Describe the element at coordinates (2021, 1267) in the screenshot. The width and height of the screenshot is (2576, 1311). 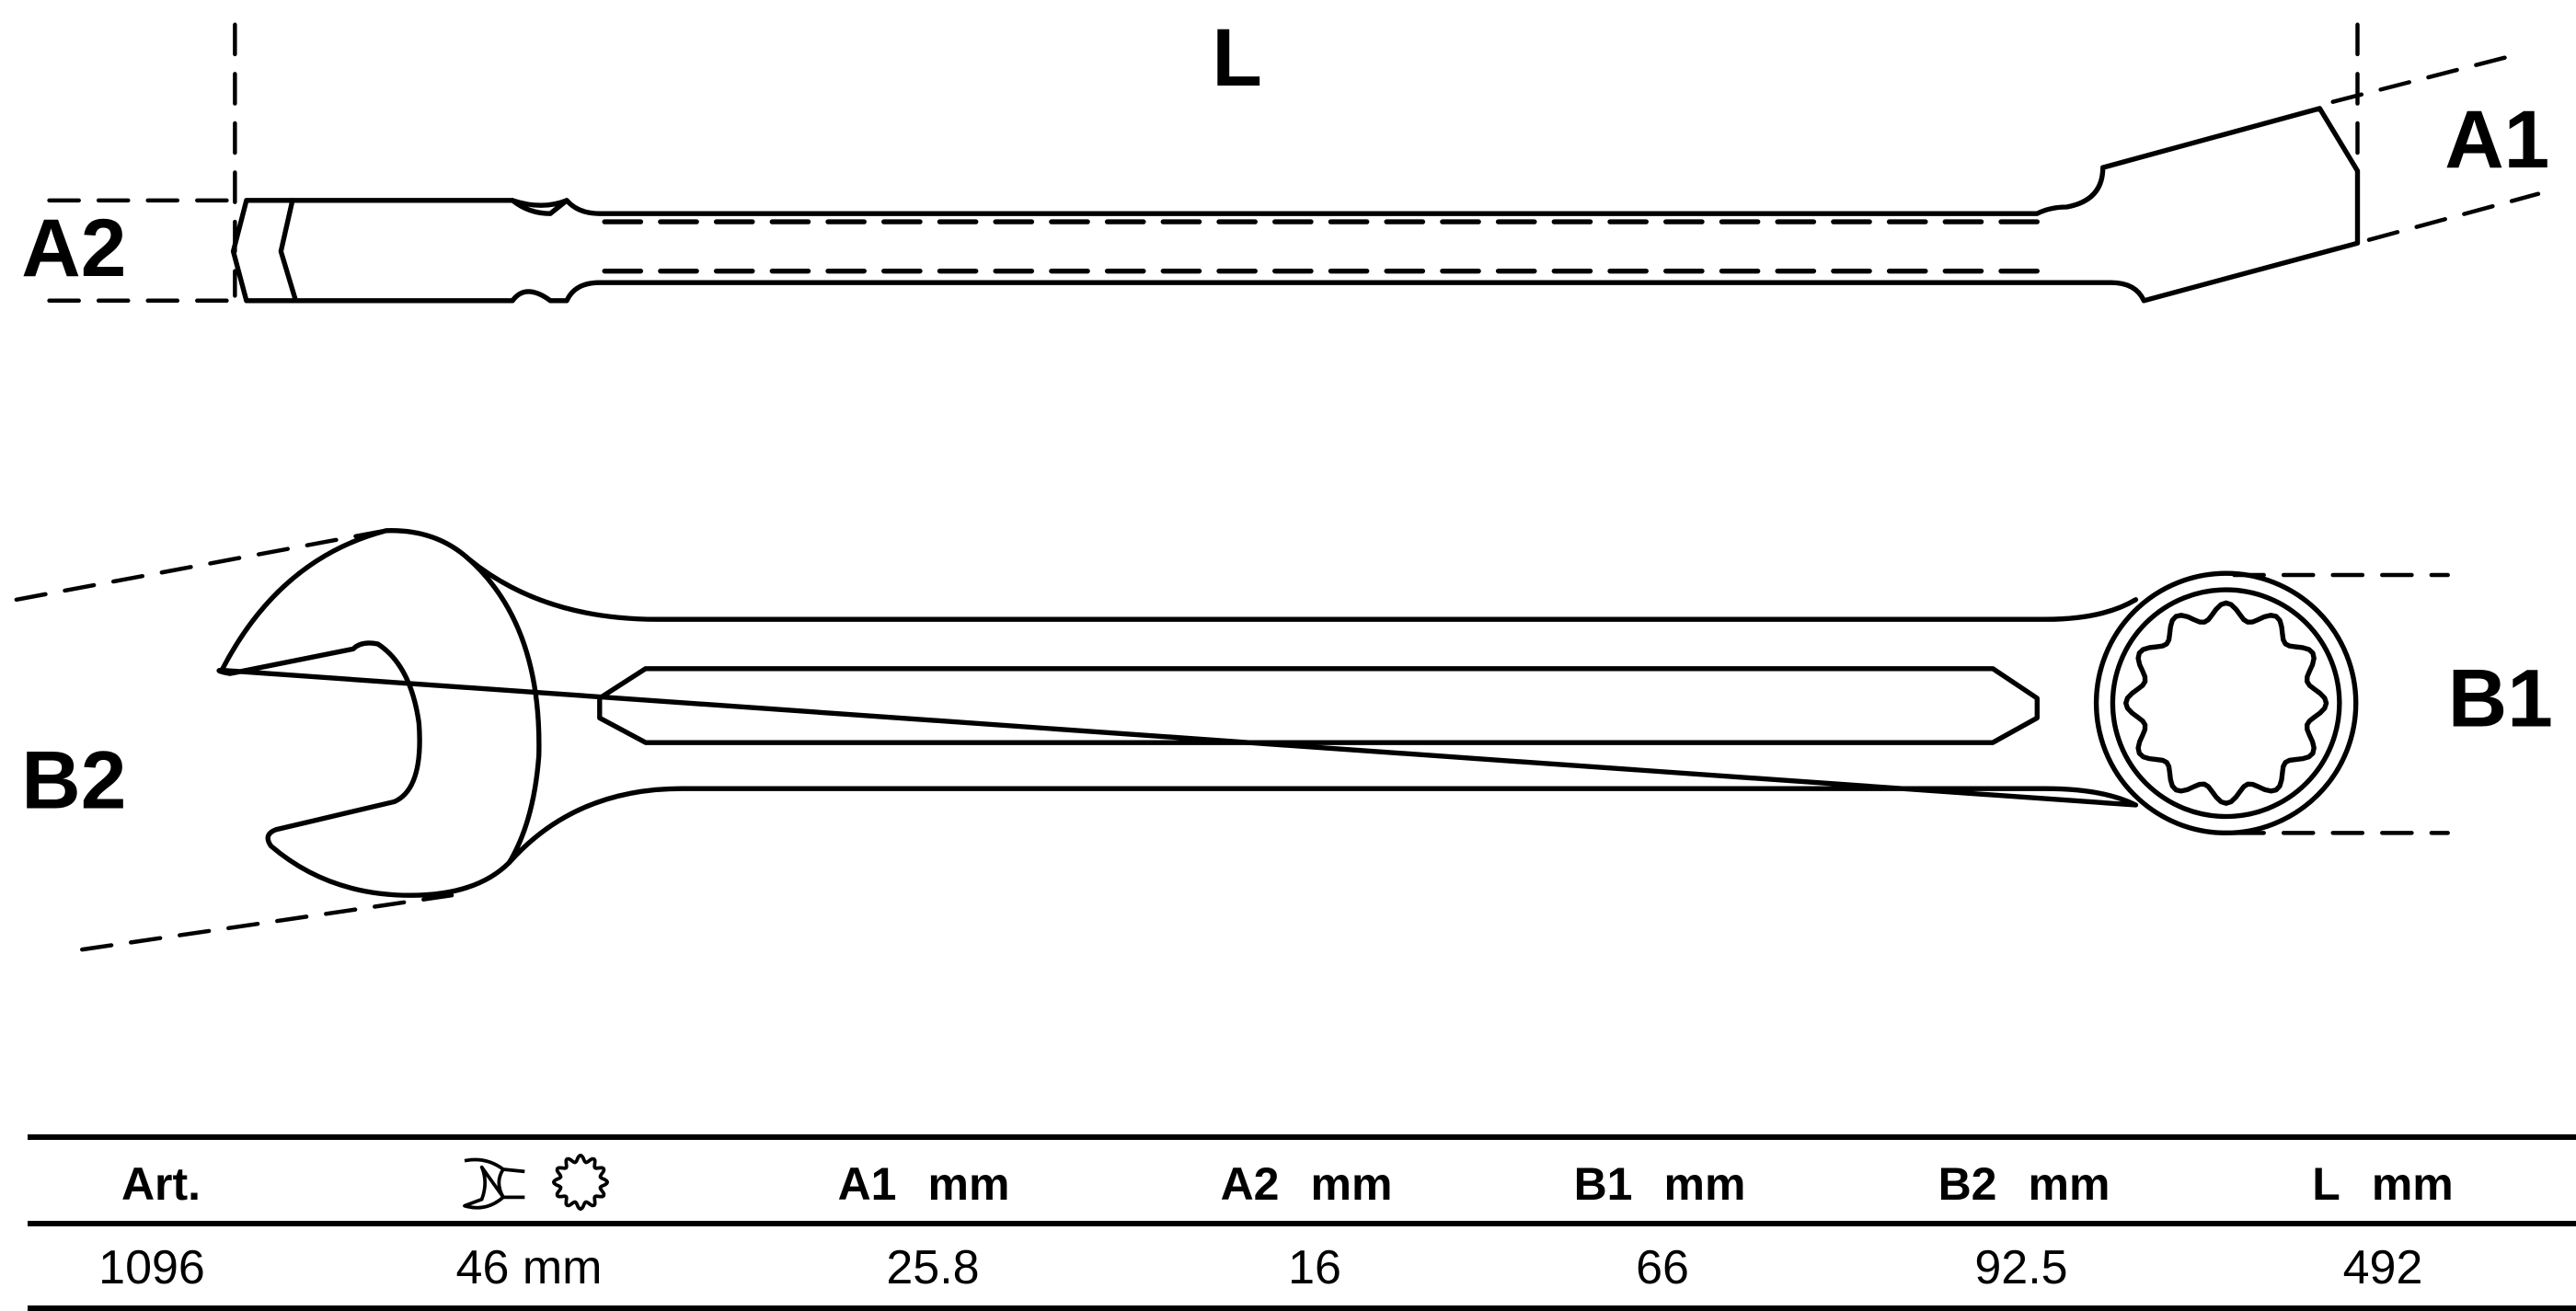
I see `cell-b2: 92.5` at that location.